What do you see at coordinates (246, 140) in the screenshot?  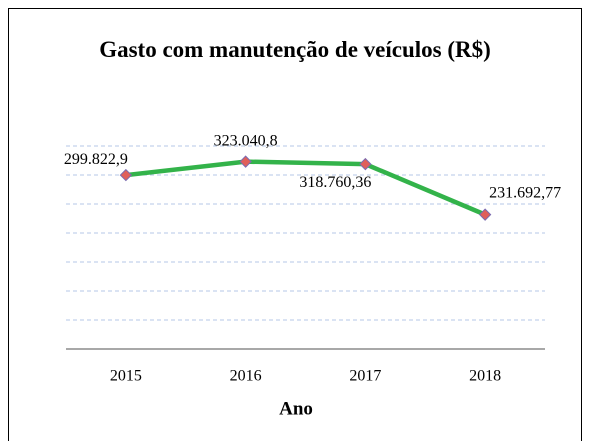 I see `data-label: 323.040,8` at bounding box center [246, 140].